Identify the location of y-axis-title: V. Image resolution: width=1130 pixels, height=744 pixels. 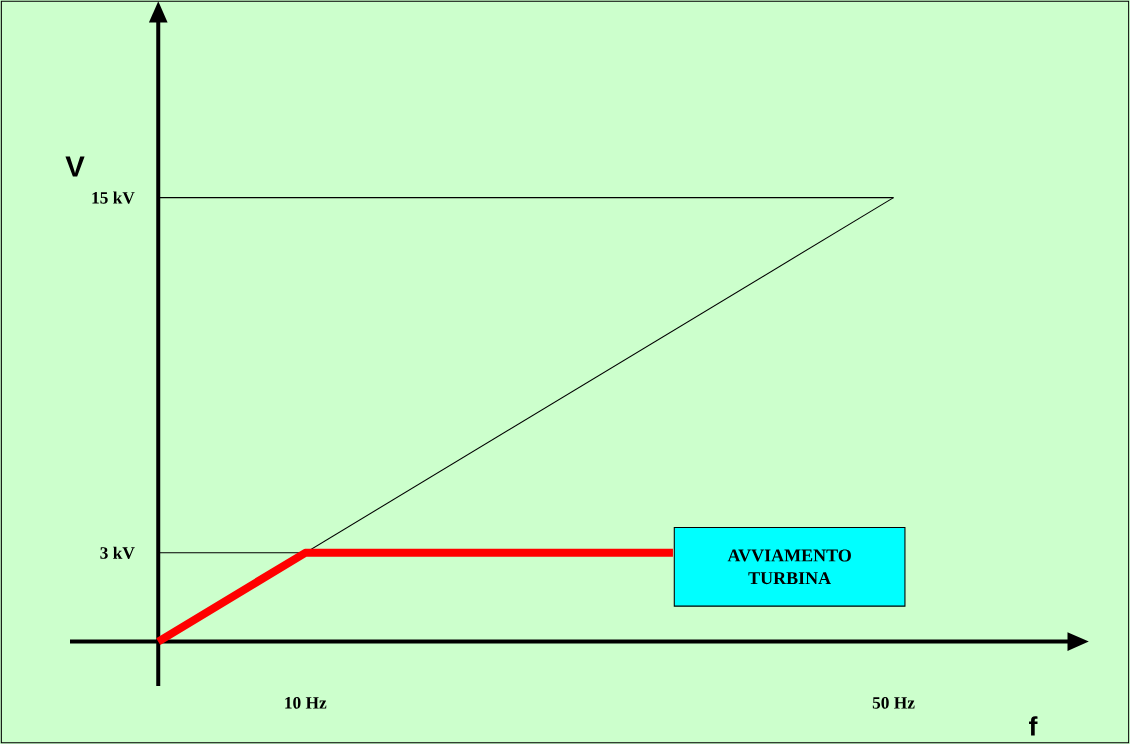
(75, 166).